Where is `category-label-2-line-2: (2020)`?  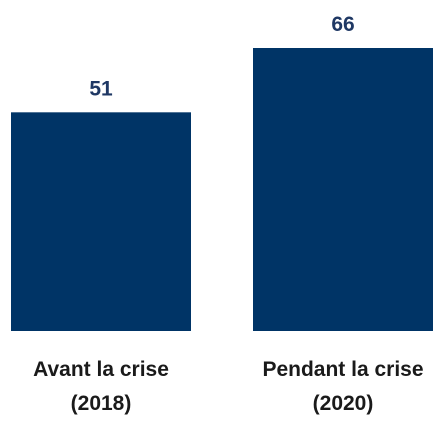
category-label-2-line-2: (2020) is located at coordinates (343, 403).